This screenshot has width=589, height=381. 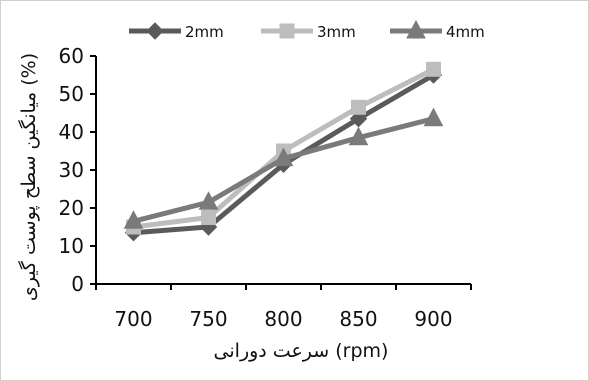 I want to click on legend-item-2mm: 2mm, so click(x=176, y=31).